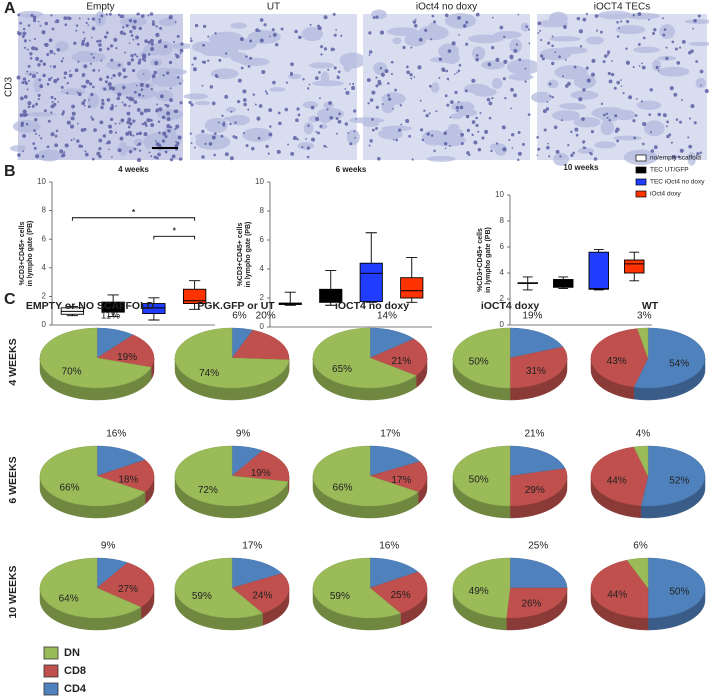 Image resolution: width=709 pixels, height=699 pixels. What do you see at coordinates (266, 316) in the screenshot?
I see `pie-value-label: 20%` at bounding box center [266, 316].